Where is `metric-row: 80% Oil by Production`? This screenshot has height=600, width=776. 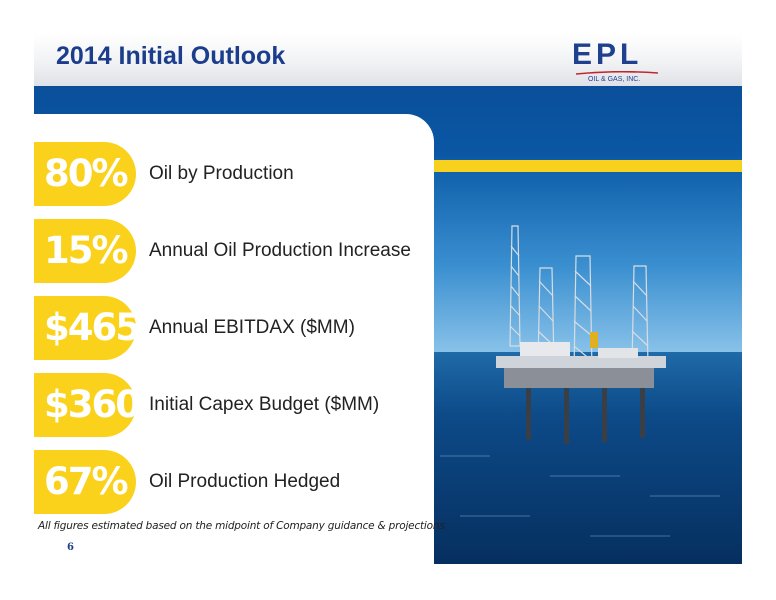
metric-row: 80% Oil by Production is located at coordinates (232, 174).